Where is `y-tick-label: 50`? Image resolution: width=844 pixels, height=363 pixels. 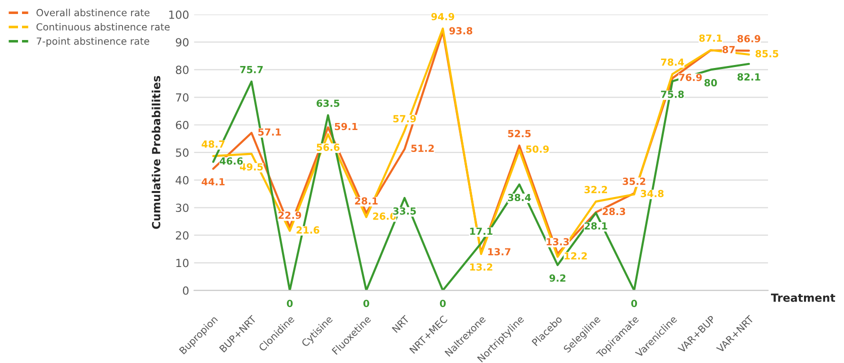 y-tick-label: 50 is located at coordinates (182, 152).